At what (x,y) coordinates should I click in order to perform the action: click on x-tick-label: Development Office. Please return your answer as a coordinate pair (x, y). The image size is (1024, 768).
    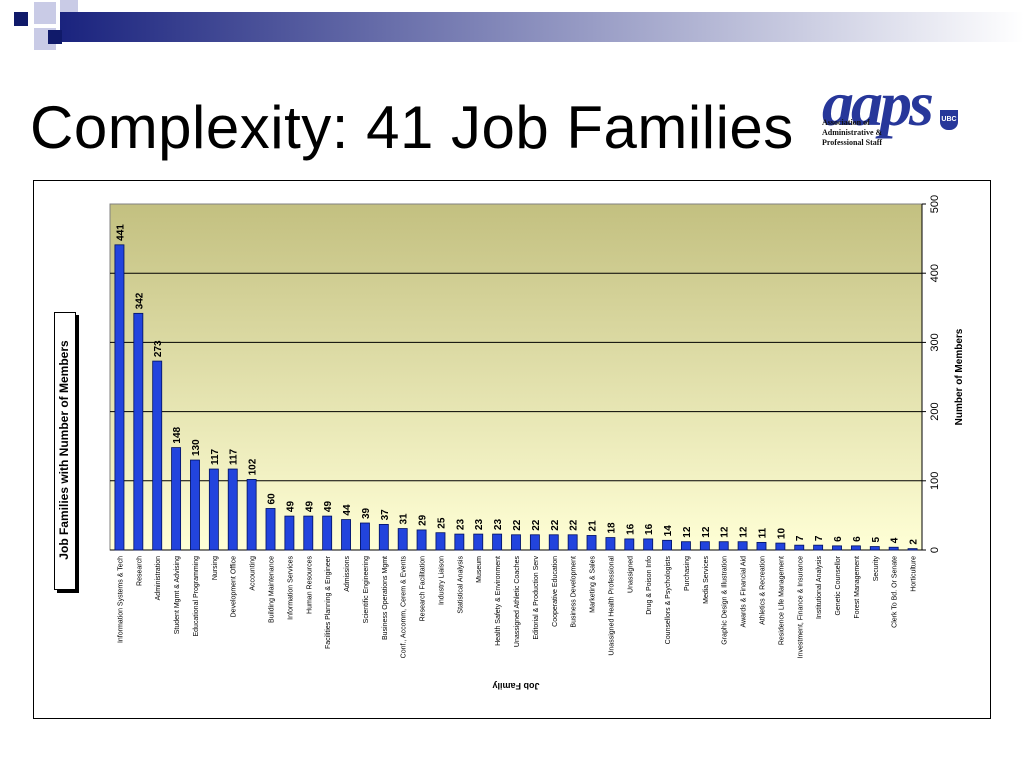
    Looking at the image, I should click on (234, 586).